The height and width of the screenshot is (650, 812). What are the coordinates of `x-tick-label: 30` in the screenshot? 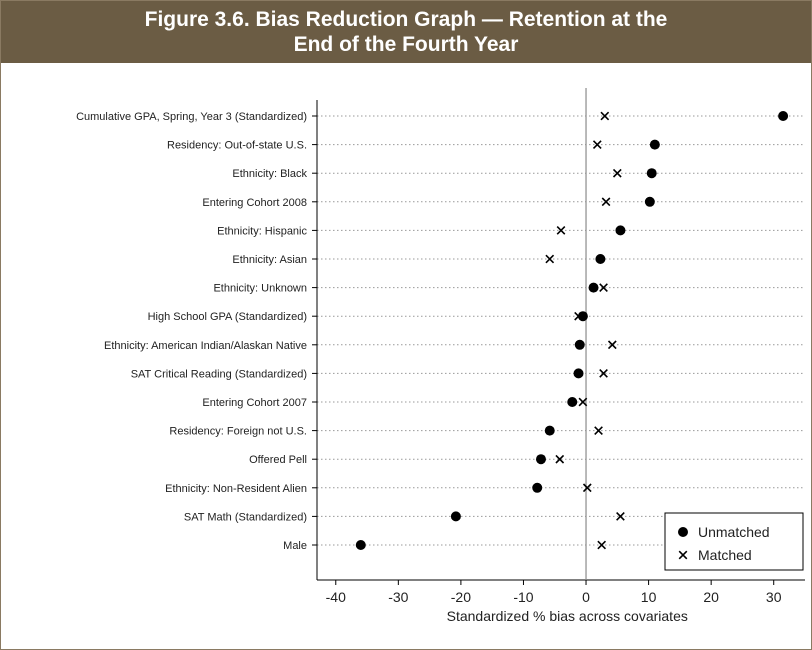 It's located at (774, 597).